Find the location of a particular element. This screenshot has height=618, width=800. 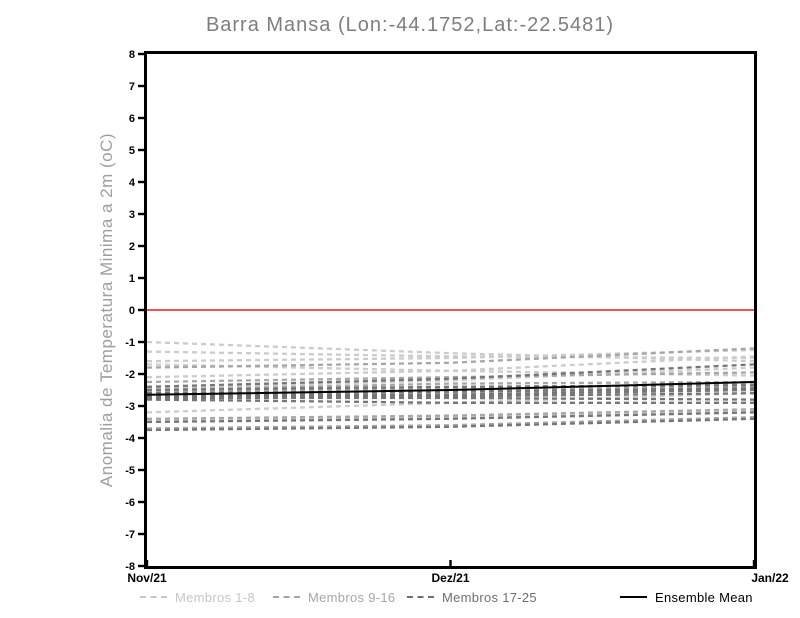

y-tick-label: 0 is located at coordinates (132, 311).